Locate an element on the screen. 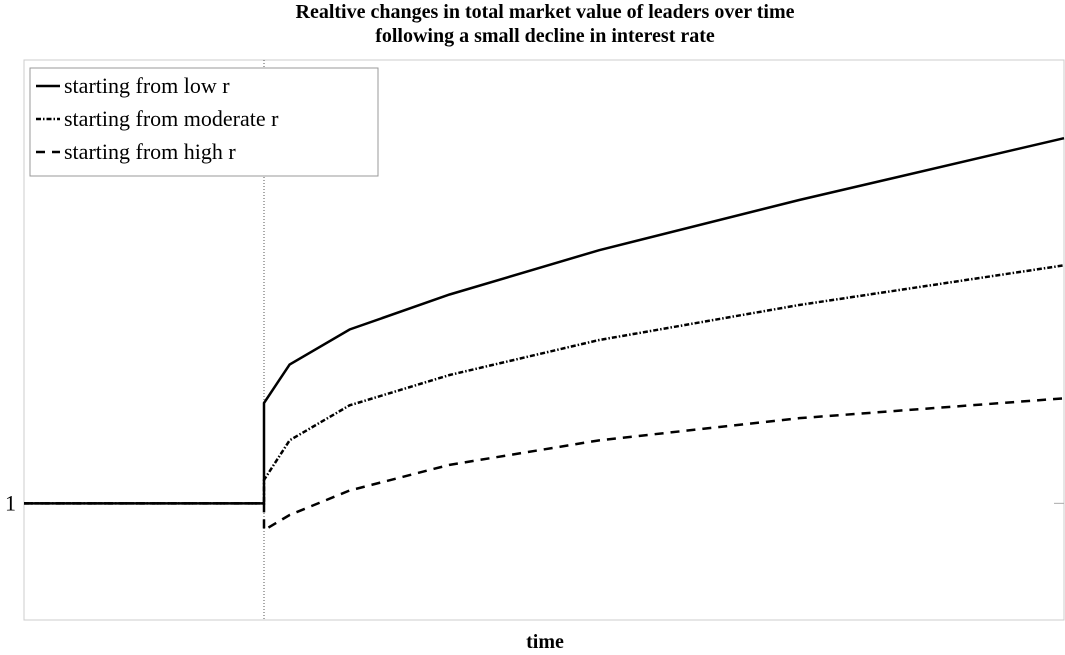 Image resolution: width=1065 pixels, height=655 pixels. legend-box is located at coordinates (204, 122).